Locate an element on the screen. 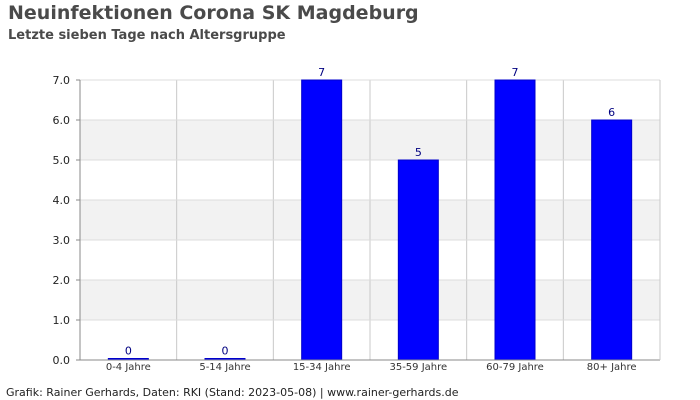  y-tick-label: 6.0 is located at coordinates (62, 120).